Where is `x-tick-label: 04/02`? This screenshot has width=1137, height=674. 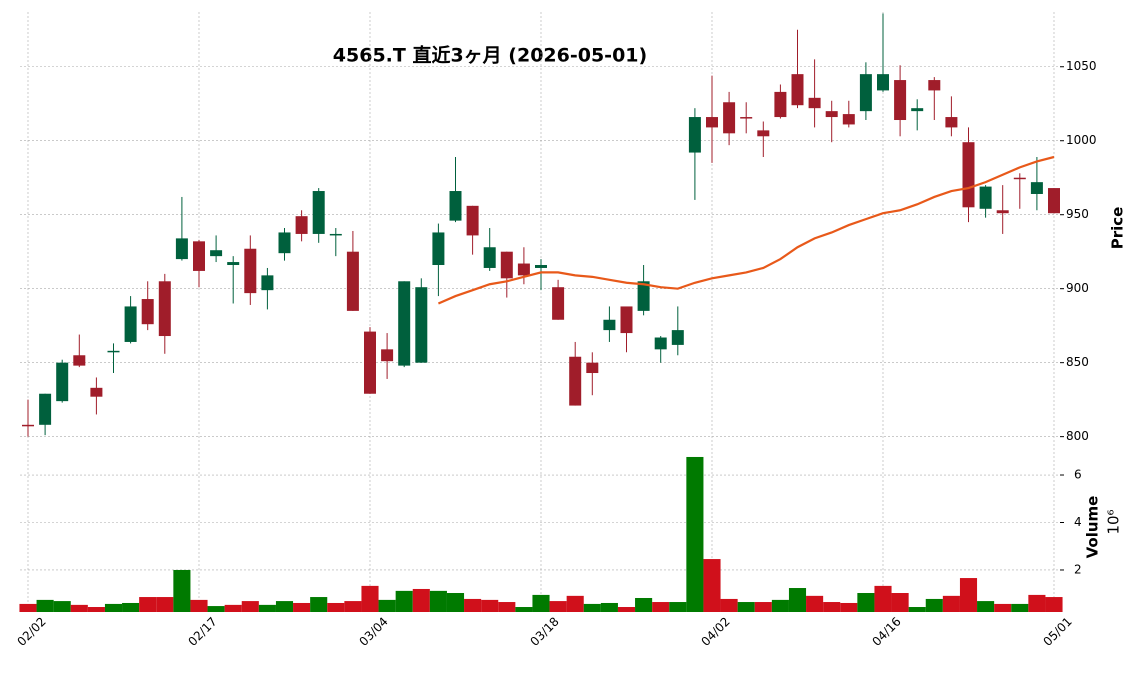
x-tick-label: 04/02 is located at coordinates (715, 631).